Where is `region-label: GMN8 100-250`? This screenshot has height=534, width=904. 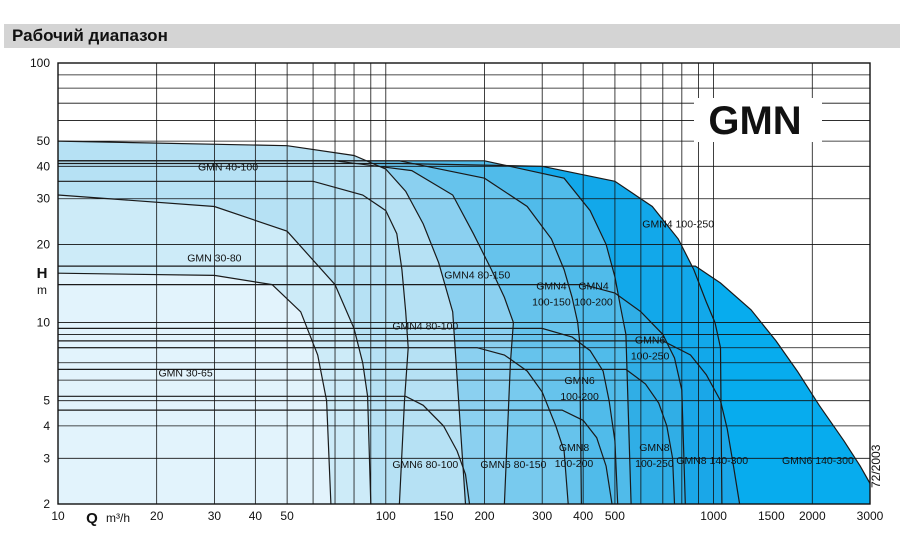 region-label: GMN8 100-250 is located at coordinates (654, 456).